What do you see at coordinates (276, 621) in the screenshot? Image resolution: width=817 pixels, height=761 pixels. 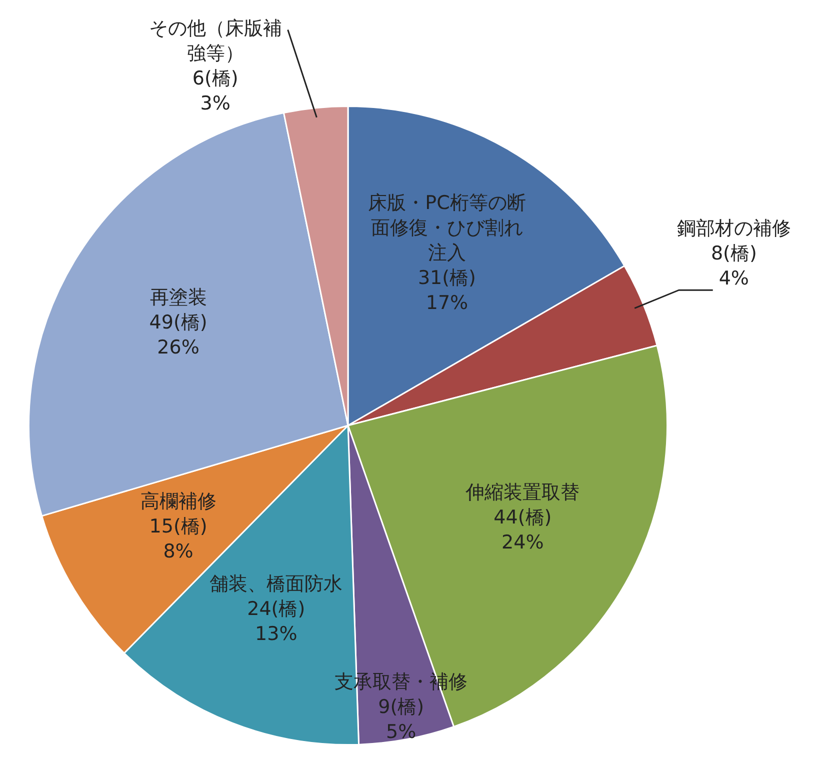 I see `data-label: 24(橋) 13%` at bounding box center [276, 621].